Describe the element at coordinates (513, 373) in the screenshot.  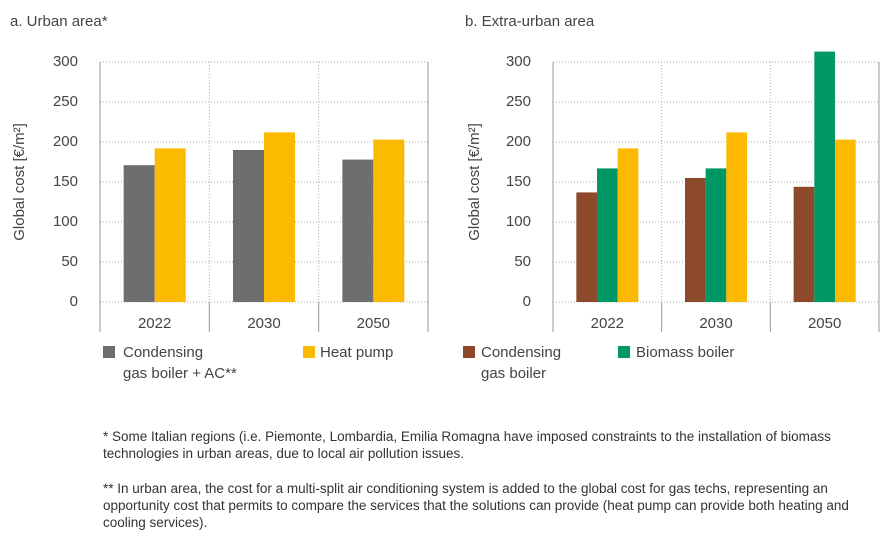
I see `legend-line: gas boiler` at that location.